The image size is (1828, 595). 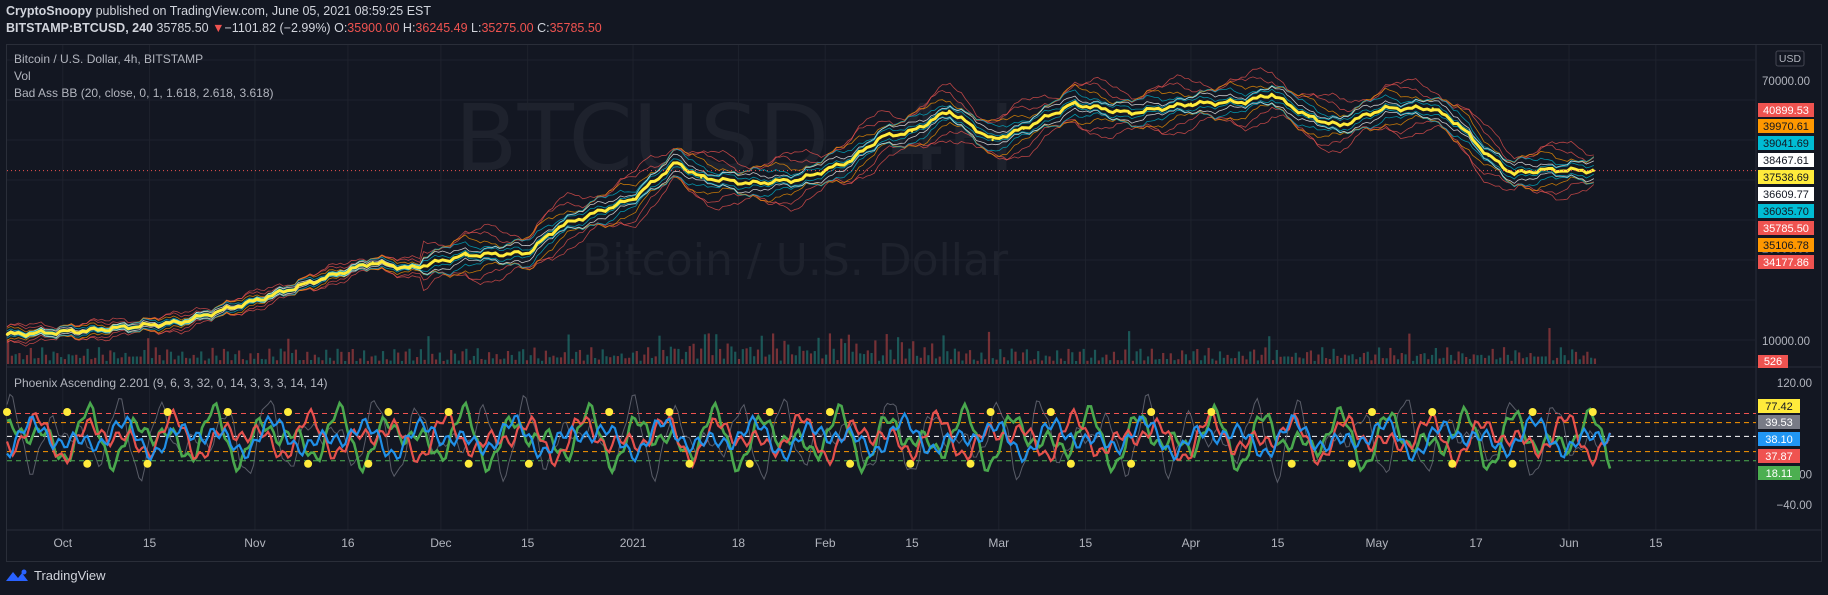 What do you see at coordinates (1786, 161) in the screenshot?
I see `bb-level-label: 38467.61` at bounding box center [1786, 161].